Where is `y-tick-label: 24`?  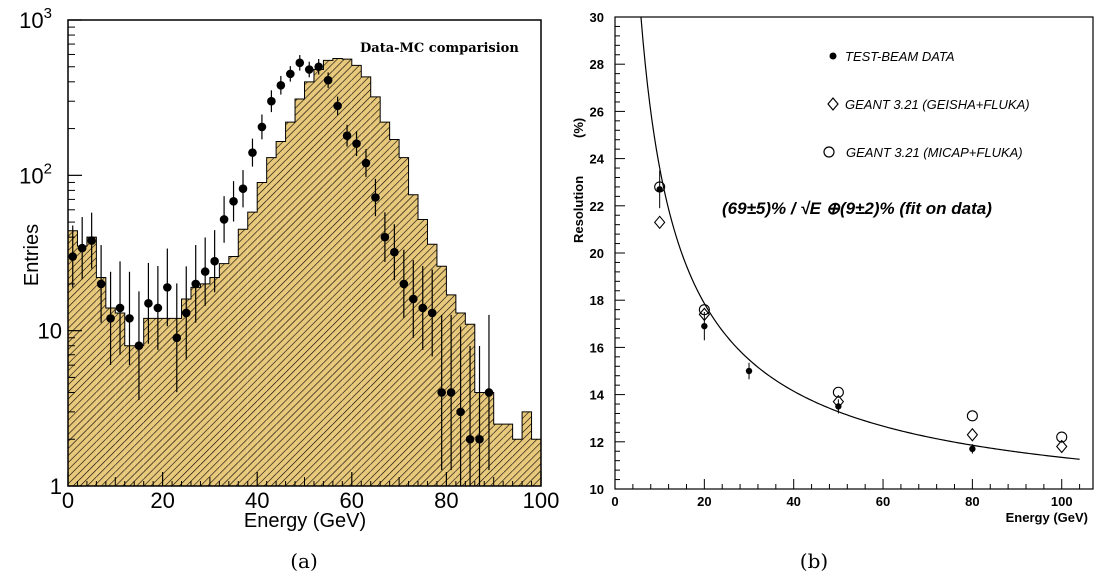 y-tick-label: 24 is located at coordinates (597, 159).